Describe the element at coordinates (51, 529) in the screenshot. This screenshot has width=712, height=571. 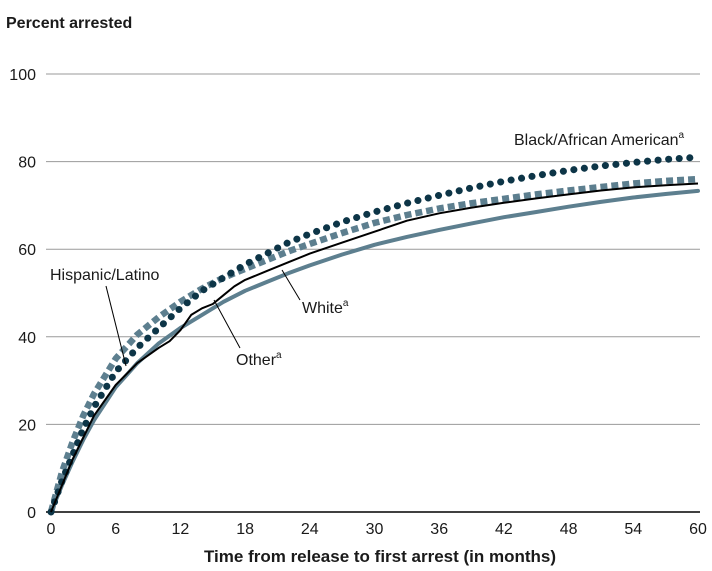
I see `x-tick-0: 0` at that location.